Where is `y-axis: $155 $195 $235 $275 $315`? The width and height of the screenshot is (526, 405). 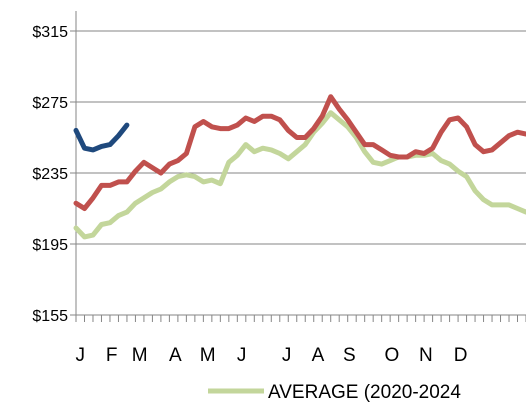
y-axis: $155 $195 $235 $275 $315 is located at coordinates (54, 168).